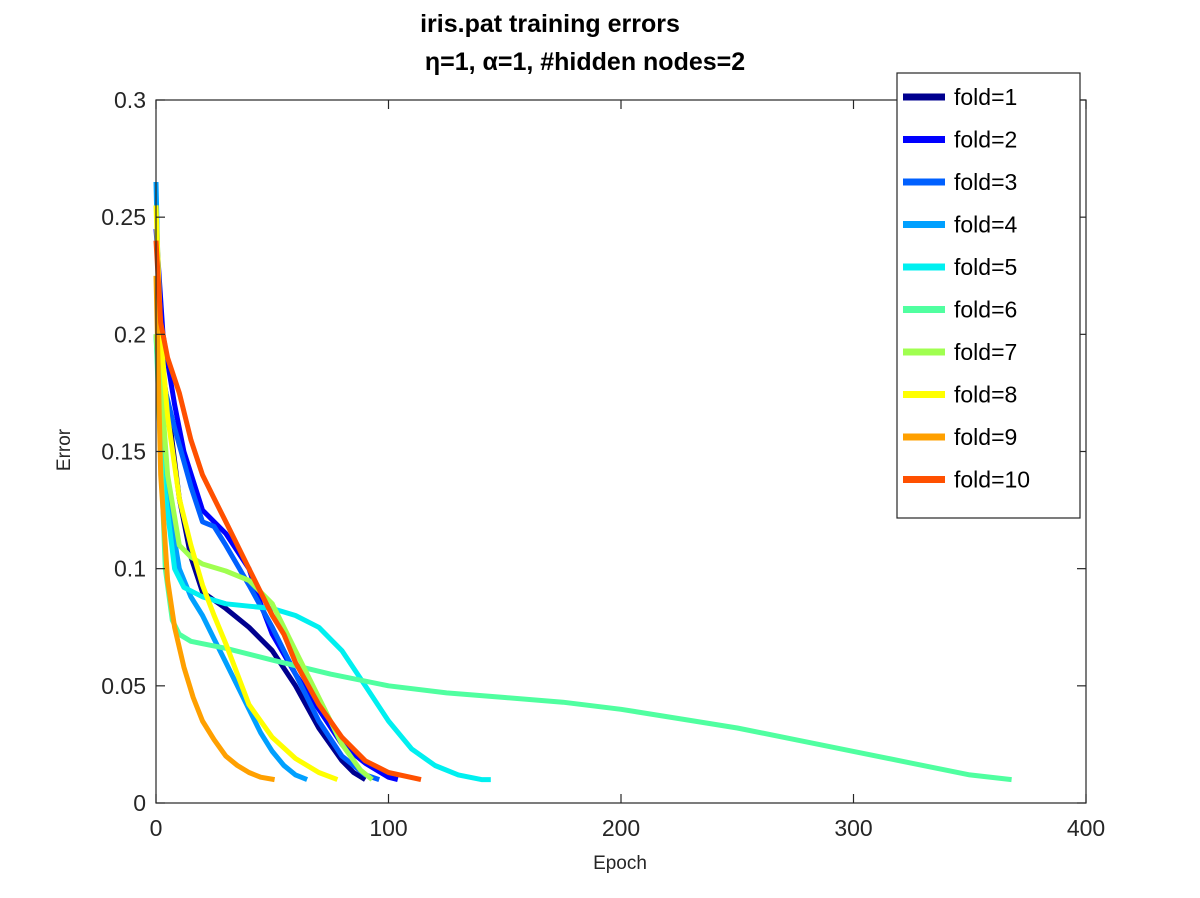  What do you see at coordinates (986, 225) in the screenshot?
I see `legend-label-fold-4: fold=4` at bounding box center [986, 225].